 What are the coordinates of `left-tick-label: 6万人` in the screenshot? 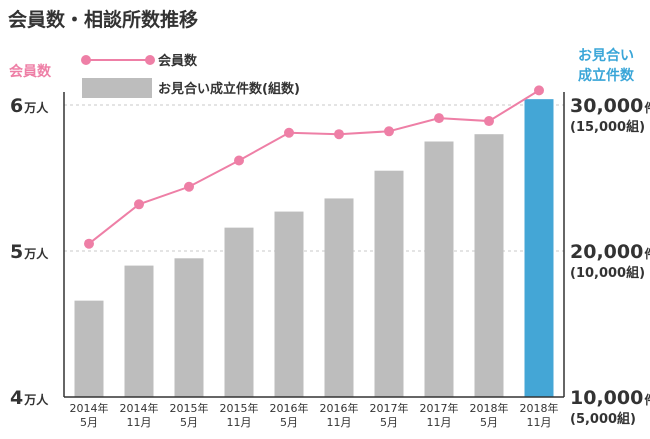 It's located at (29, 106).